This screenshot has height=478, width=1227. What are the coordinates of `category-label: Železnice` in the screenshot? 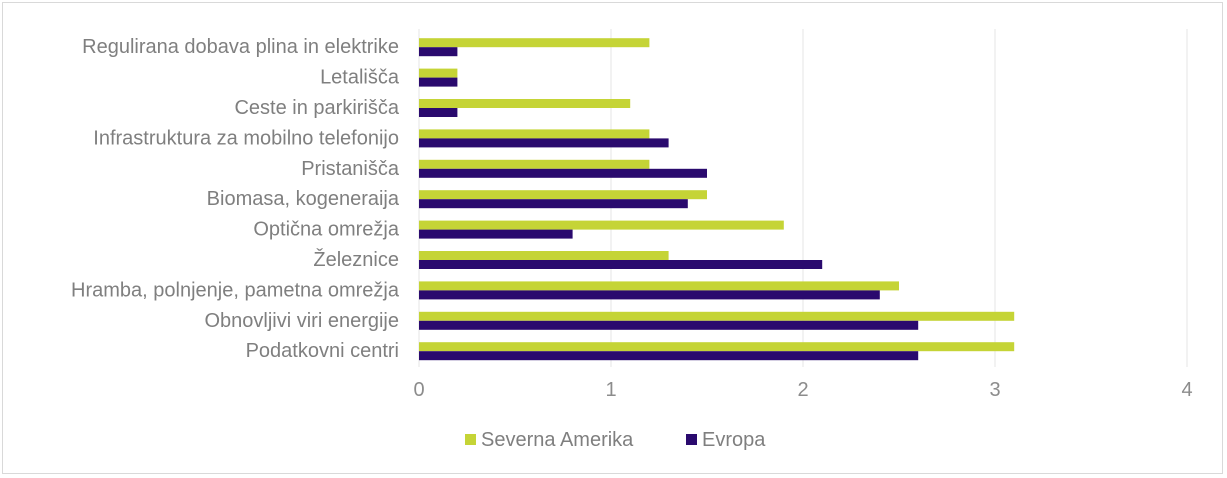 It's located at (356, 259).